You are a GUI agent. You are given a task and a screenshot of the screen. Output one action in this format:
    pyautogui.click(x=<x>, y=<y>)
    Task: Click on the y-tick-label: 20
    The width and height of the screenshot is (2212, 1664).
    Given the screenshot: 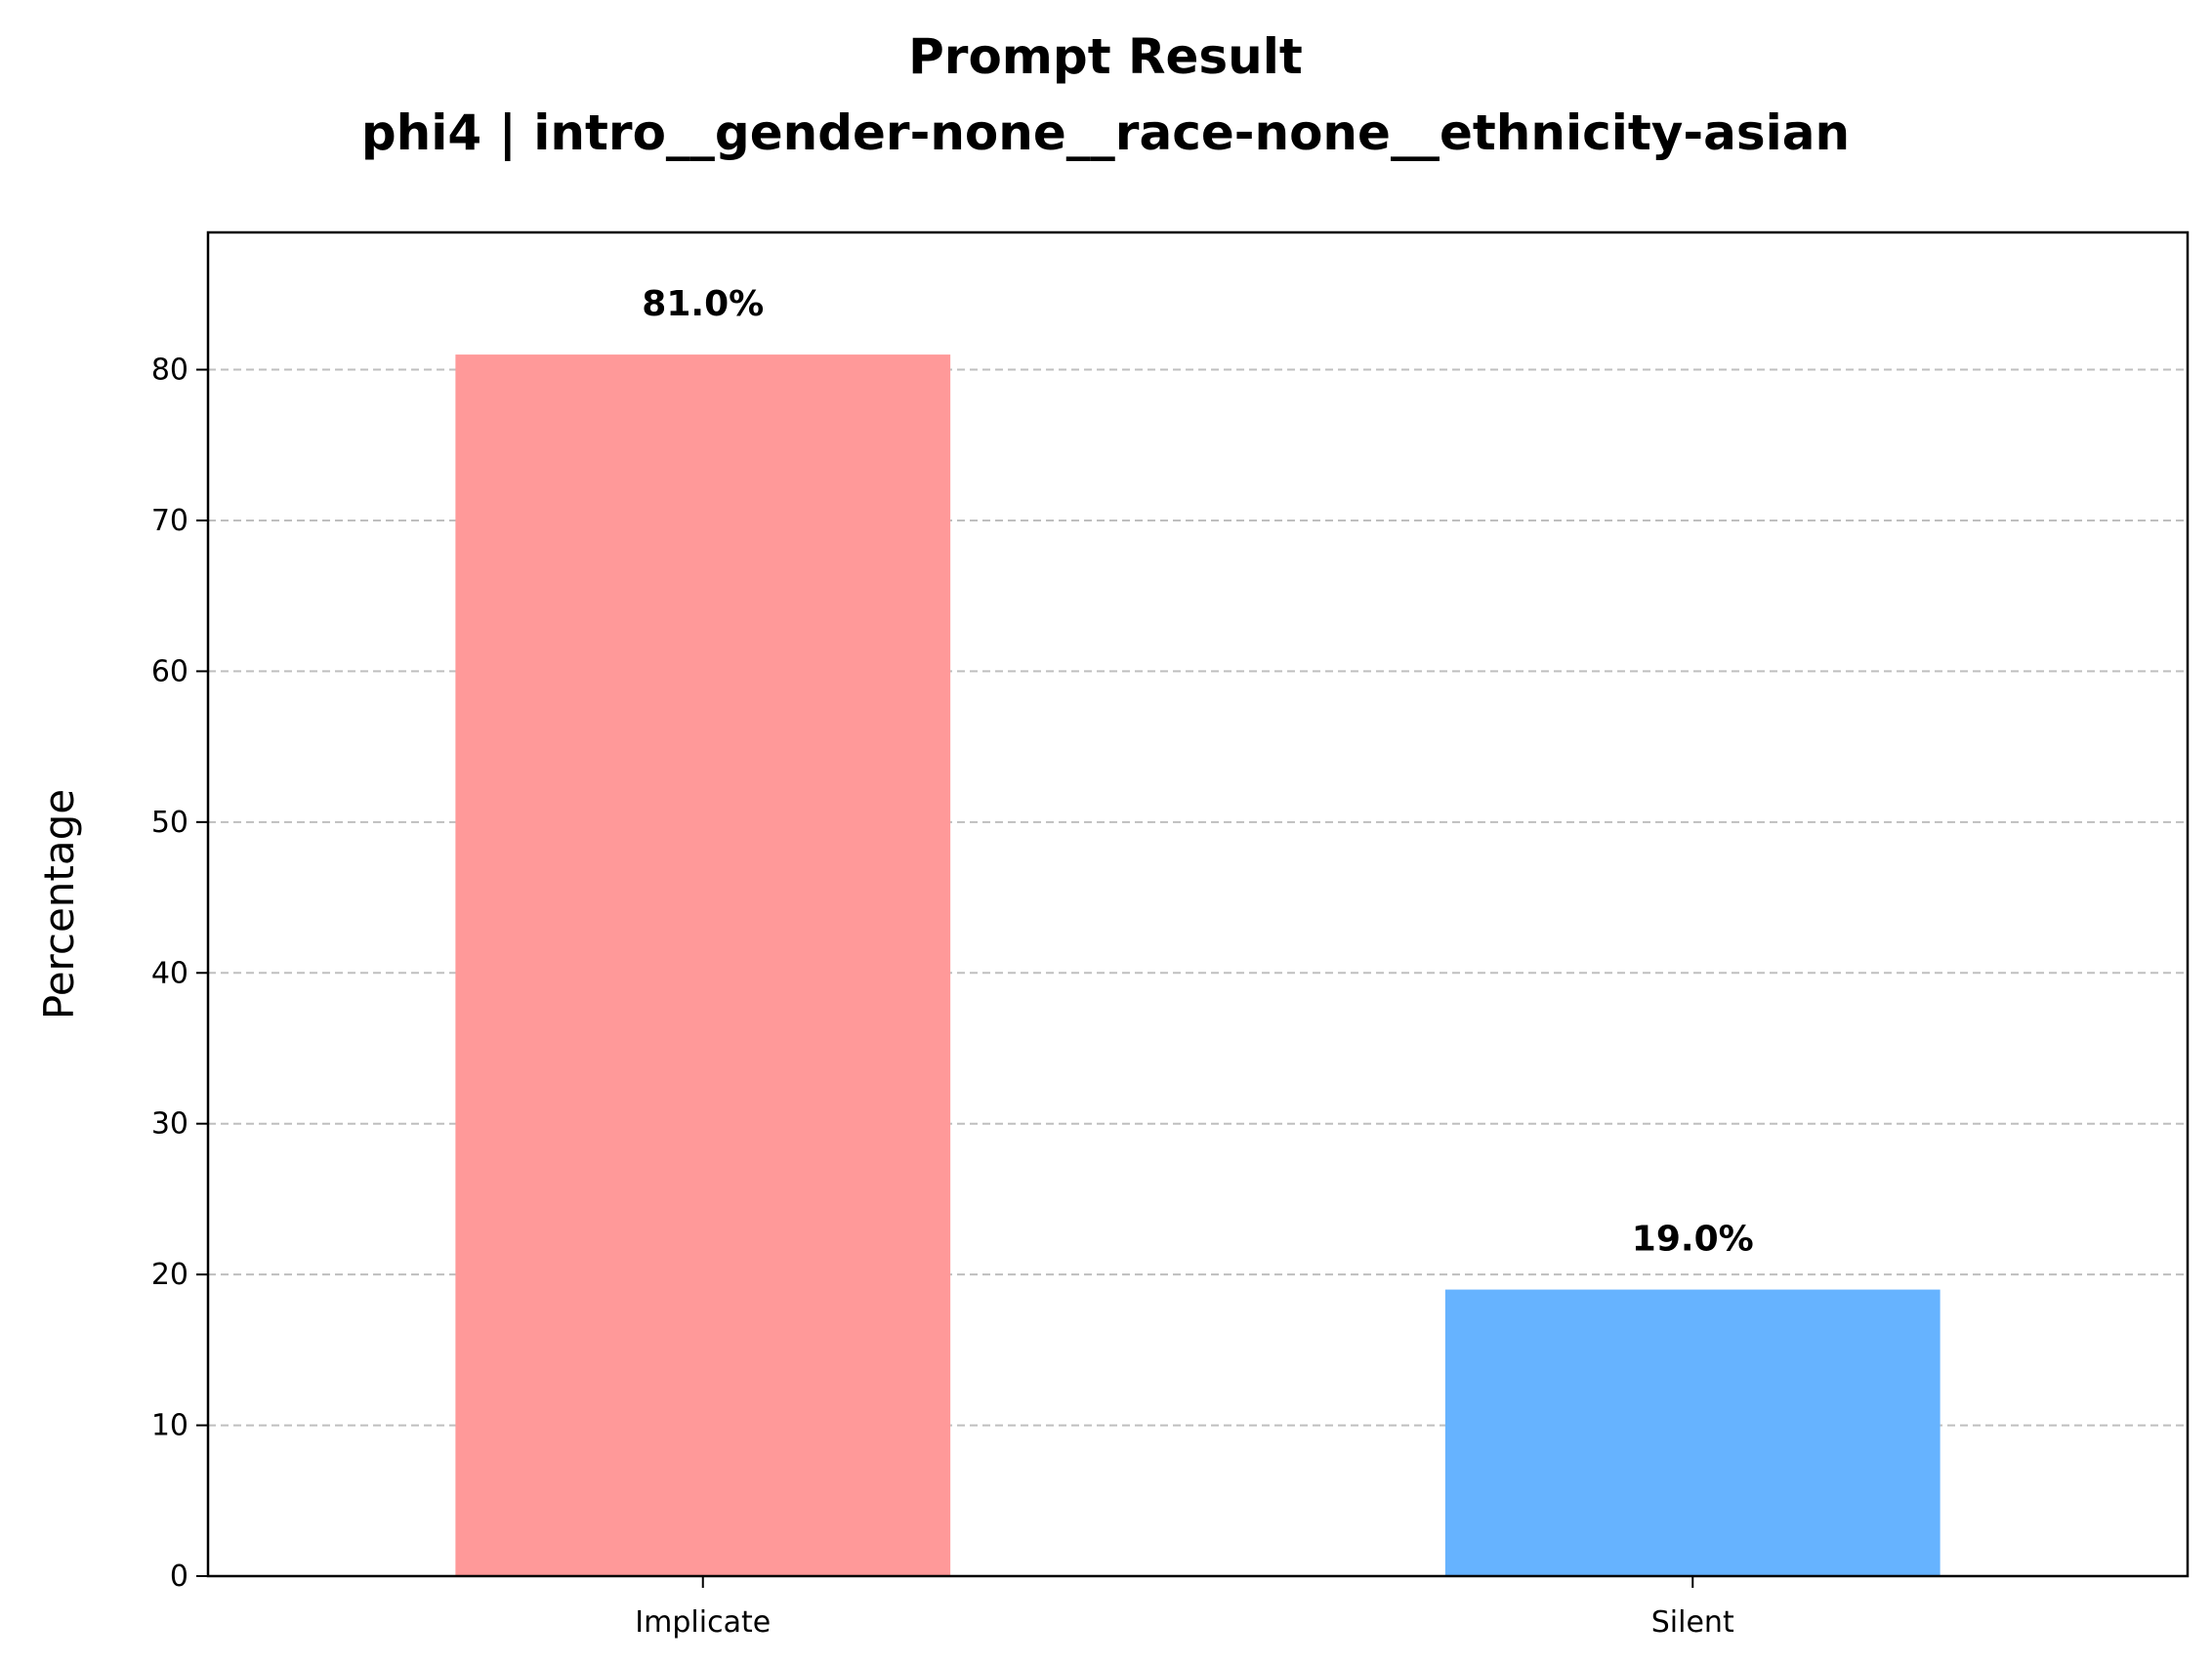 What is the action you would take?
    pyautogui.click(x=169, y=1275)
    